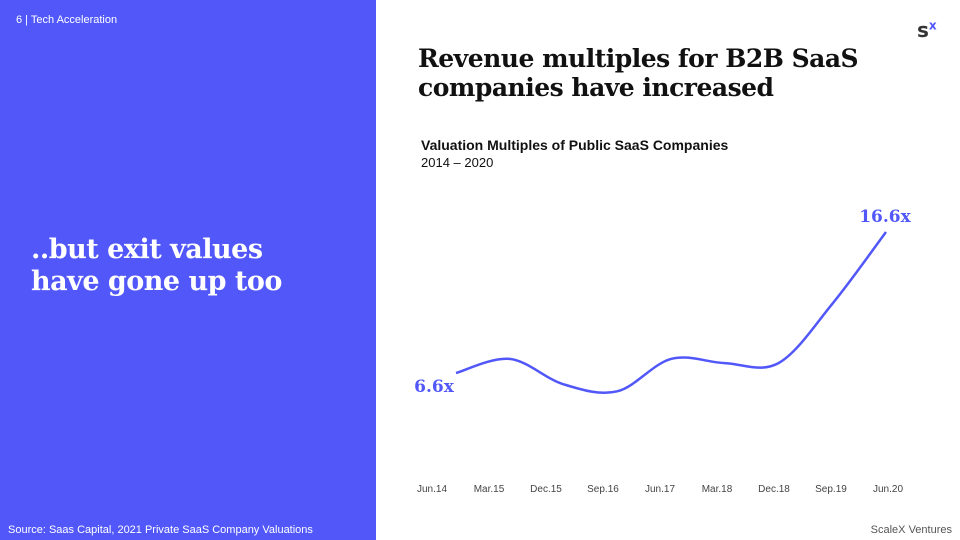 The width and height of the screenshot is (960, 540). Describe the element at coordinates (603, 489) in the screenshot. I see `x-tick-label: Sep.16` at that location.